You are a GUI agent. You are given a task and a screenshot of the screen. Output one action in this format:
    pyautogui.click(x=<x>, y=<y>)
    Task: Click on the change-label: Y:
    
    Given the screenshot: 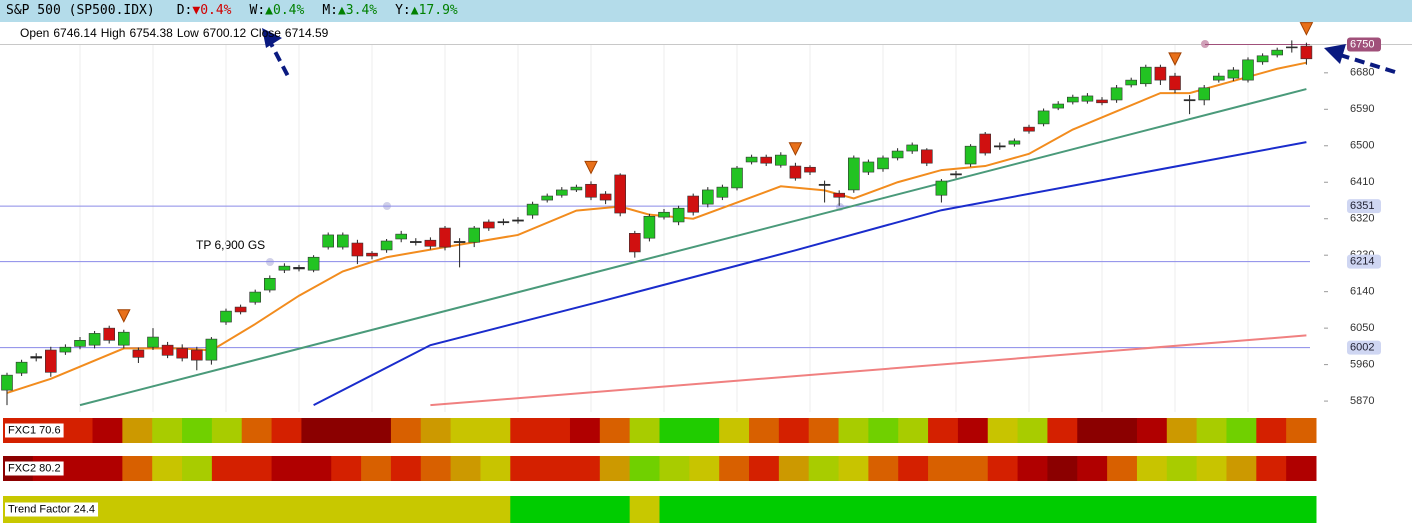 What is the action you would take?
    pyautogui.click(x=403, y=10)
    